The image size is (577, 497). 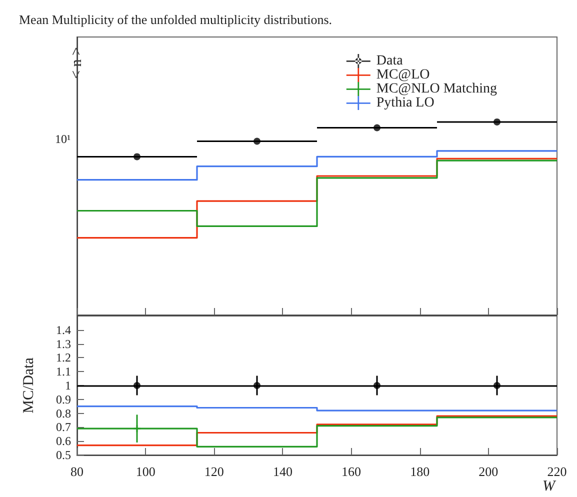 I want to click on legend-label: Pythia LO, so click(x=405, y=103).